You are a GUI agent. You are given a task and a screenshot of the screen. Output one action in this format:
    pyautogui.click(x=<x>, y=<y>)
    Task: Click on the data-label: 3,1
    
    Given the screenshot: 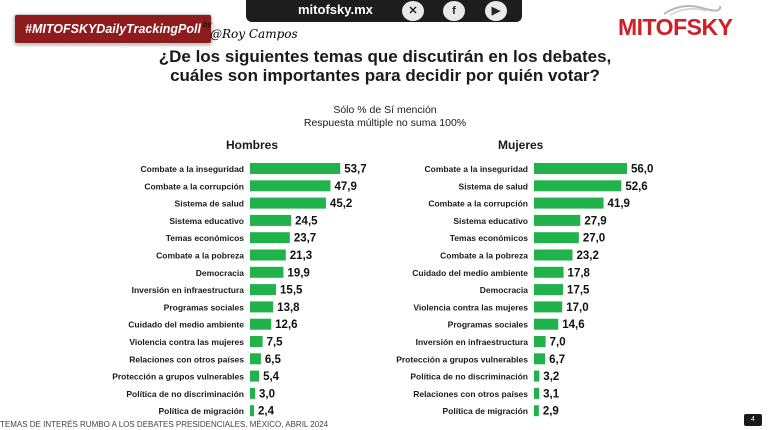 What is the action you would take?
    pyautogui.click(x=551, y=394)
    